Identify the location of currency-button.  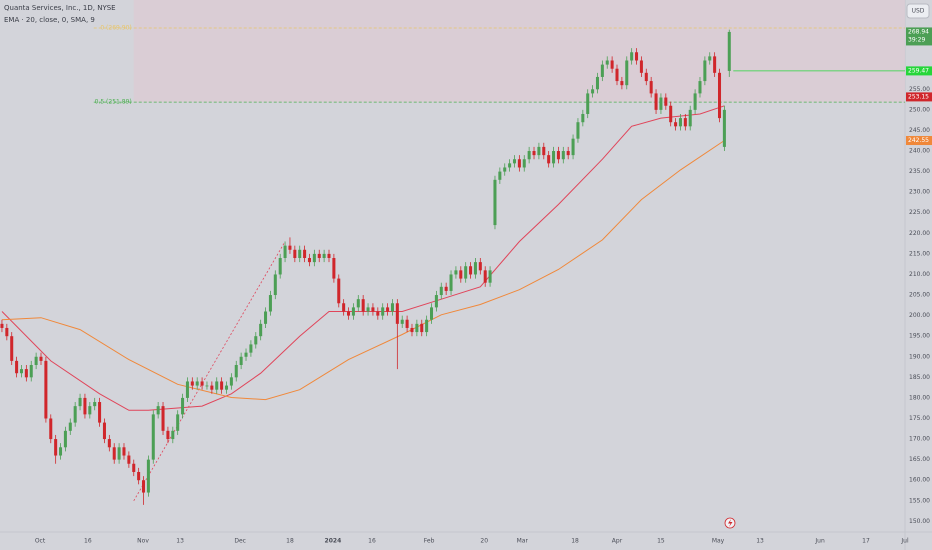
(918, 11).